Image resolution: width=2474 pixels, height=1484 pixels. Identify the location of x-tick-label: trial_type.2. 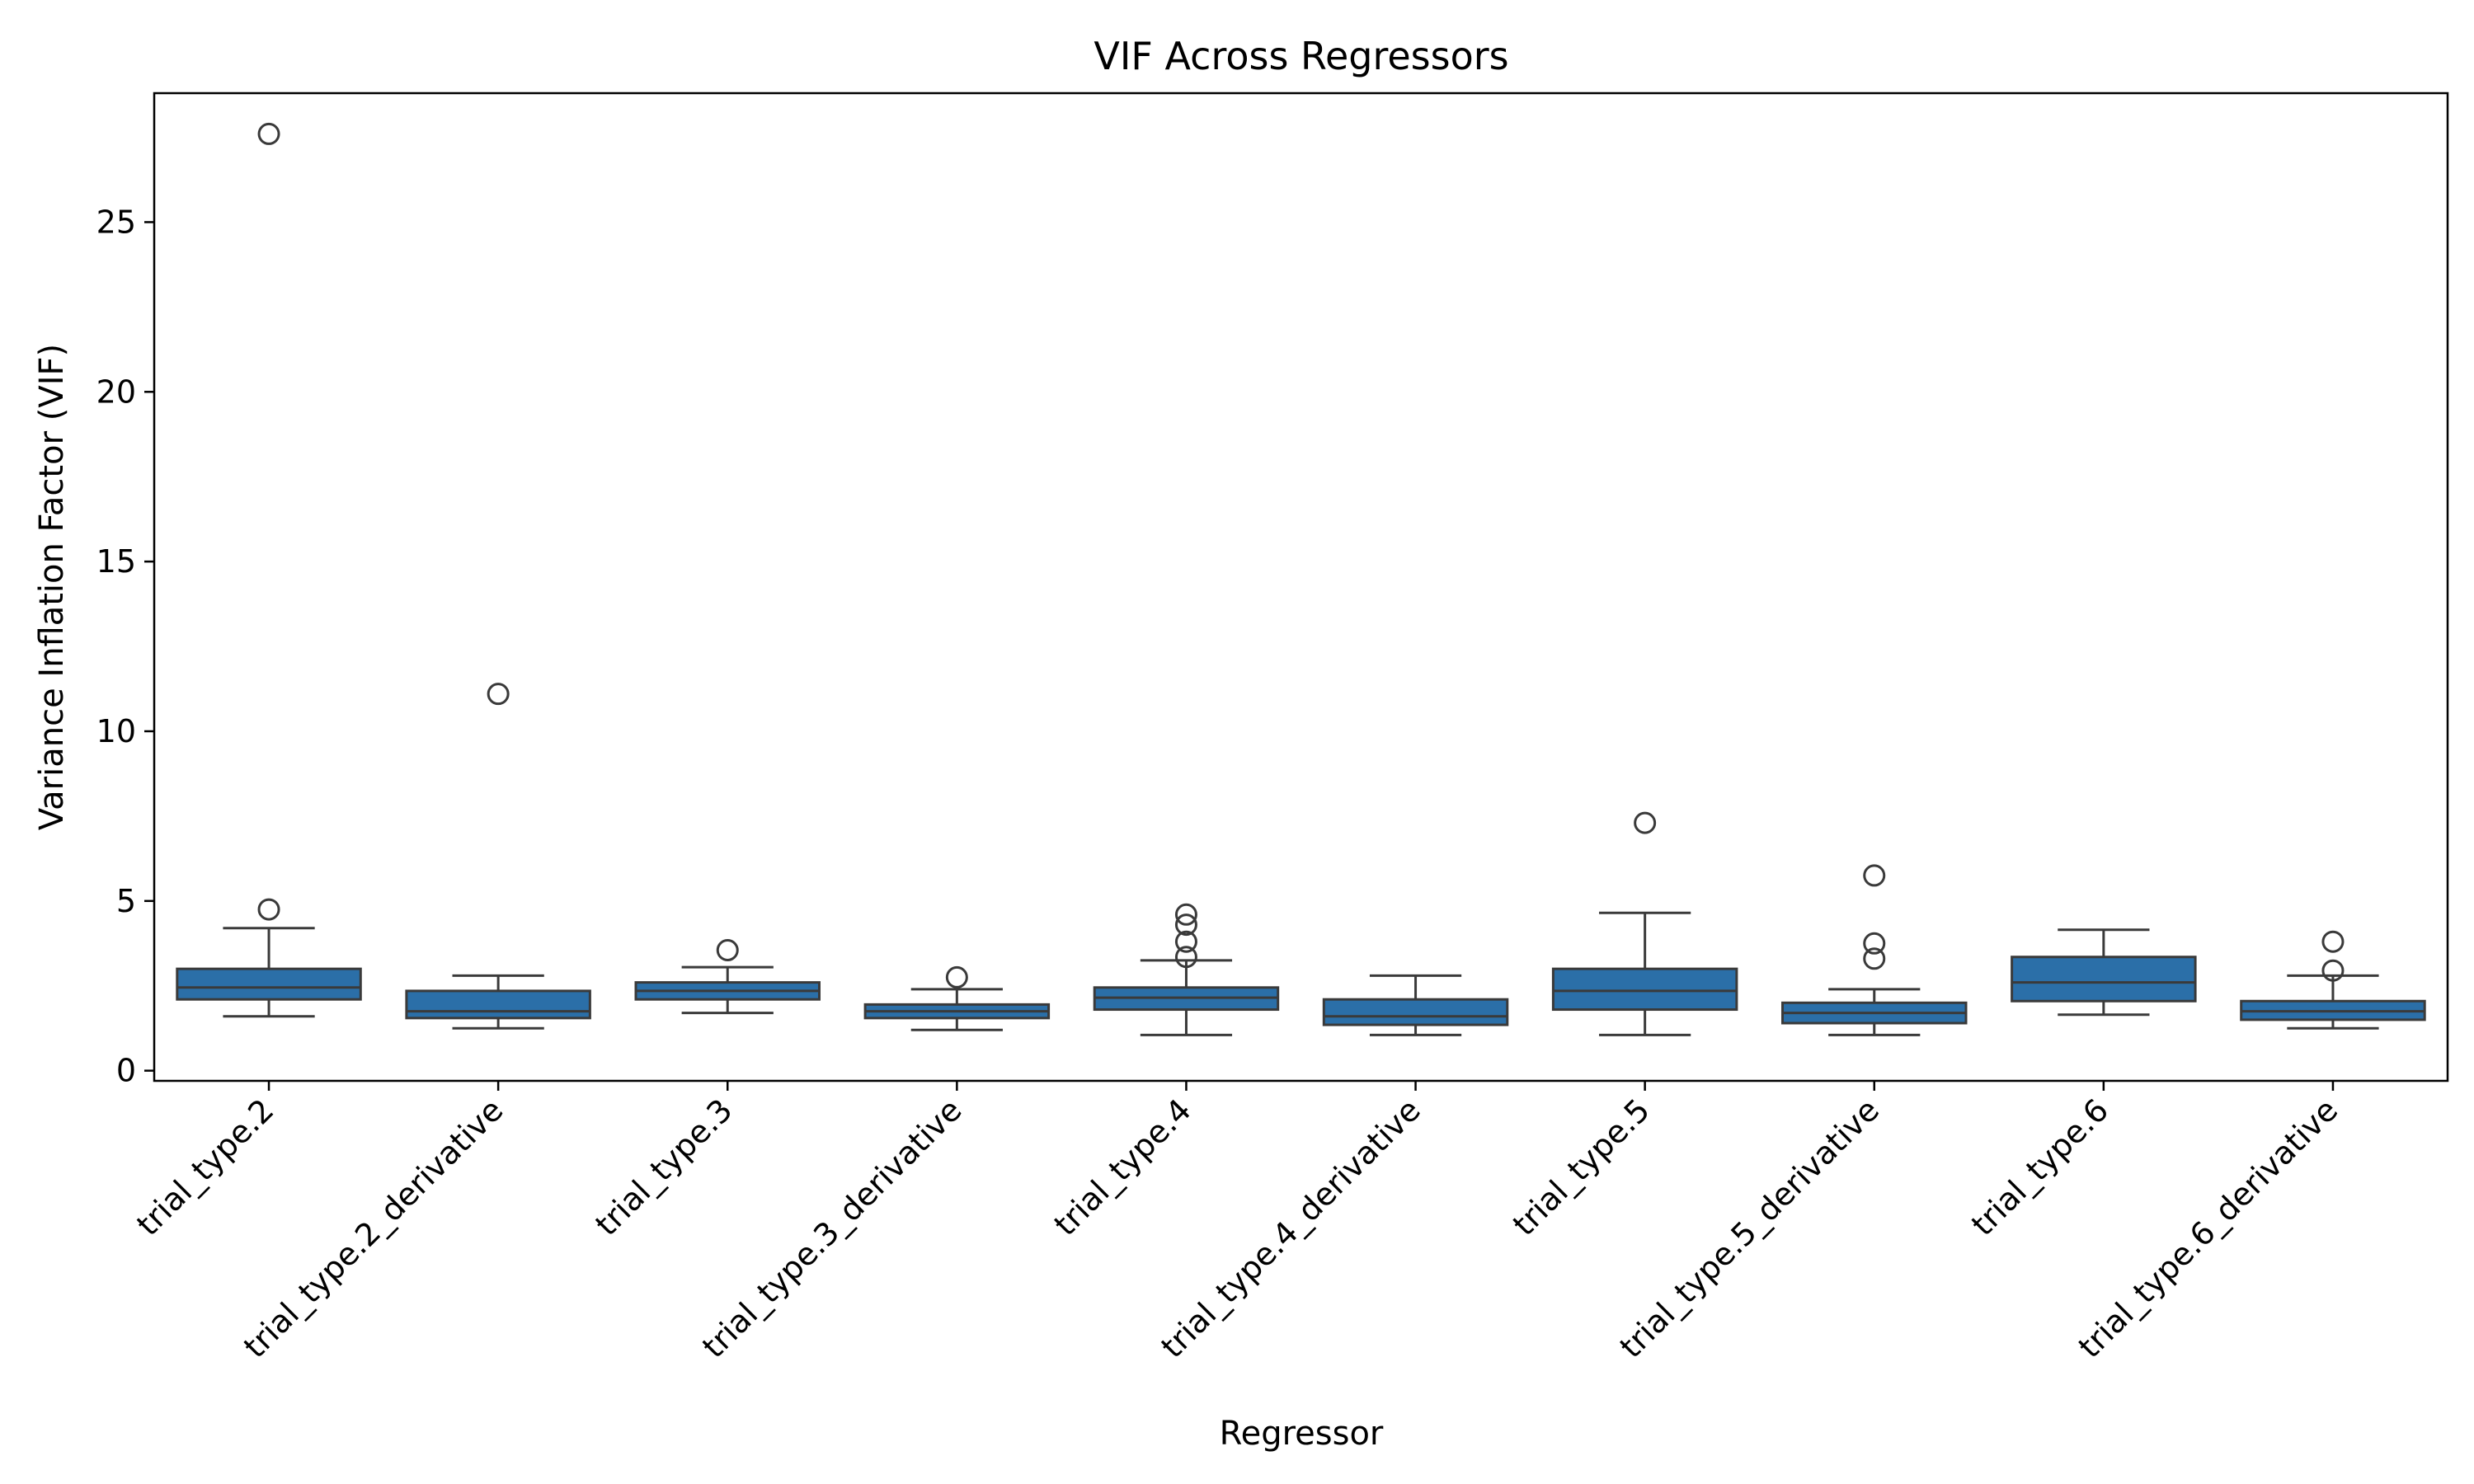
(204, 1167).